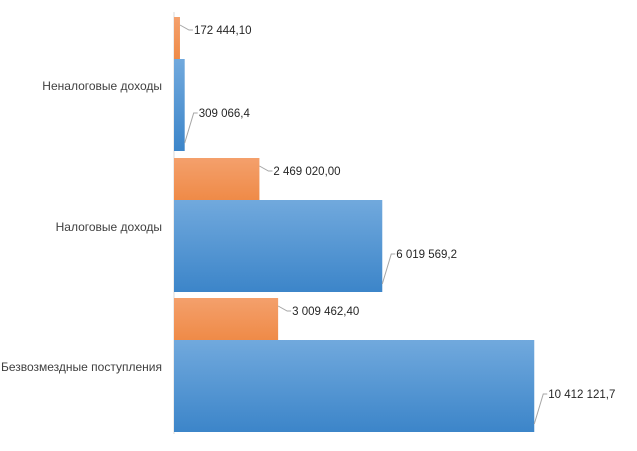 The width and height of the screenshot is (637, 451). Describe the element at coordinates (266, 168) in the screenshot. I see `leader-line-series-1-налоговые-доходы` at that location.